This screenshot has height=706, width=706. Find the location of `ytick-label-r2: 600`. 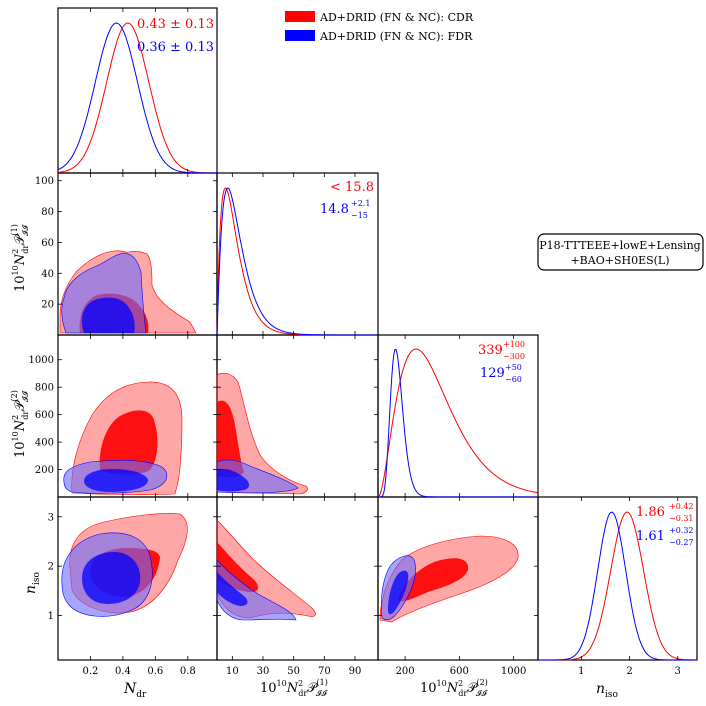

ytick-label-r2: 600 is located at coordinates (44, 415).